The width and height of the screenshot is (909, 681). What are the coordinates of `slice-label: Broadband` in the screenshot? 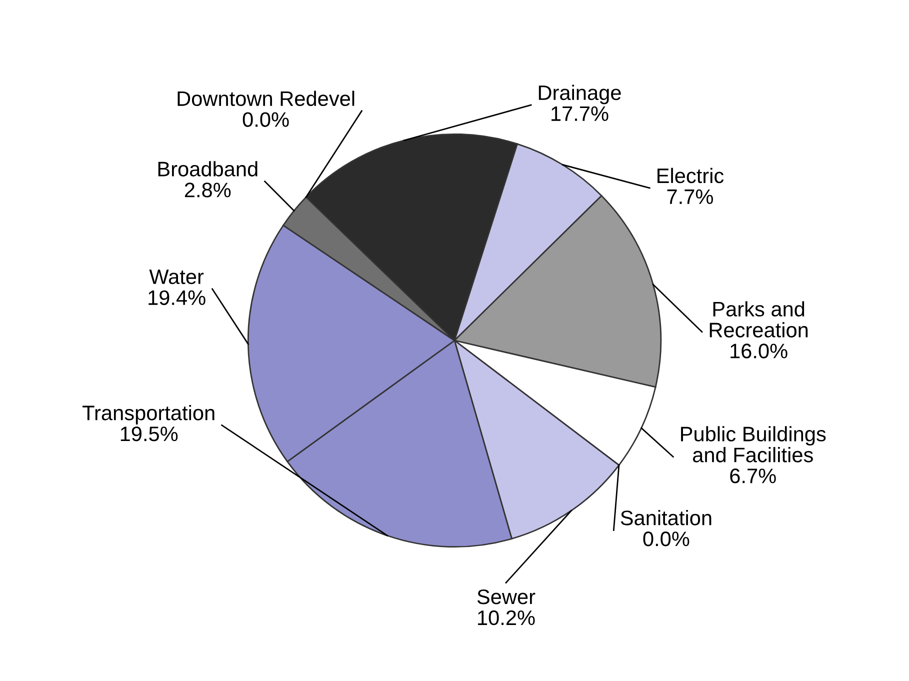 It's located at (208, 168).